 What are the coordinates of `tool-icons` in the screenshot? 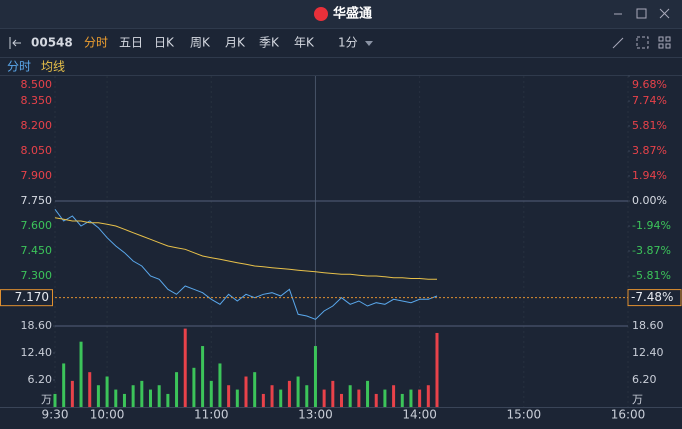 It's located at (641, 42).